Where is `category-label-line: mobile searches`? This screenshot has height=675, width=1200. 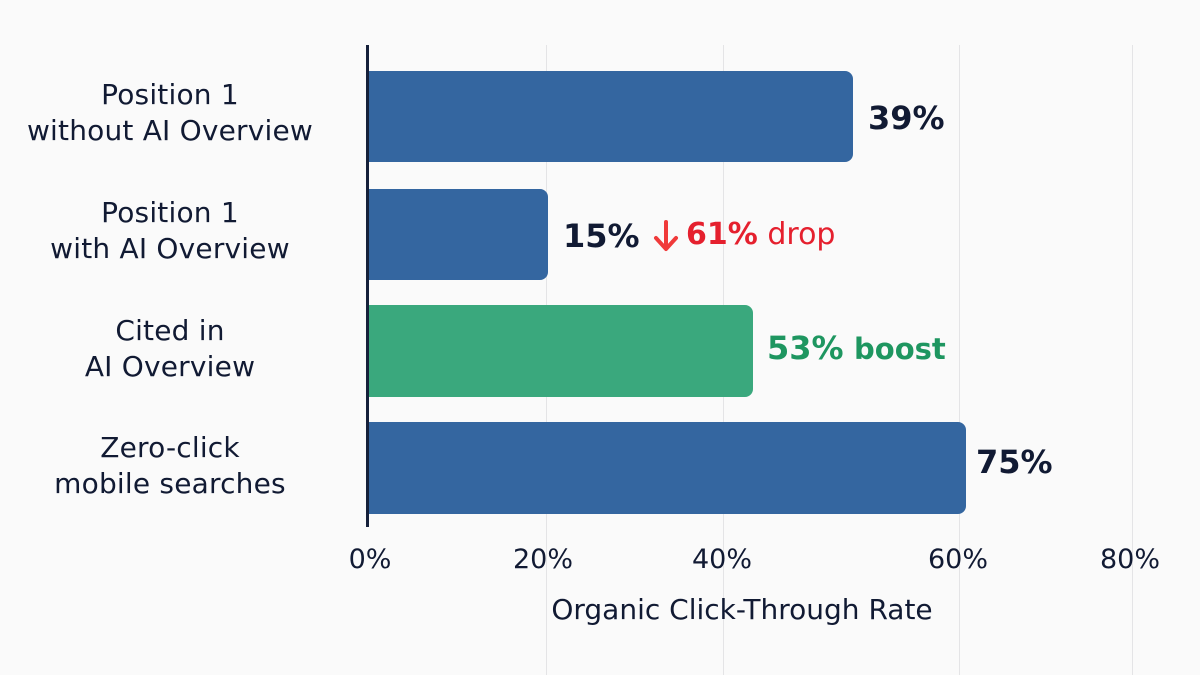 category-label-line: mobile searches is located at coordinates (170, 483).